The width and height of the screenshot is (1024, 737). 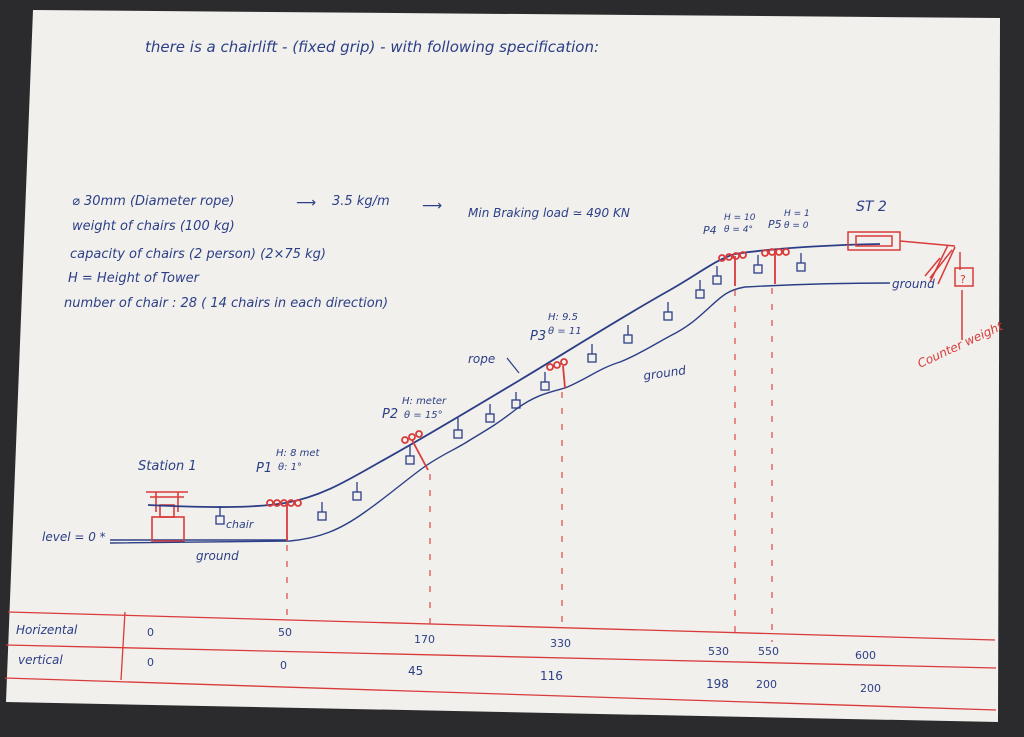 What do you see at coordinates (306, 203) in the screenshot?
I see `arrow-1: ⟶` at bounding box center [306, 203].